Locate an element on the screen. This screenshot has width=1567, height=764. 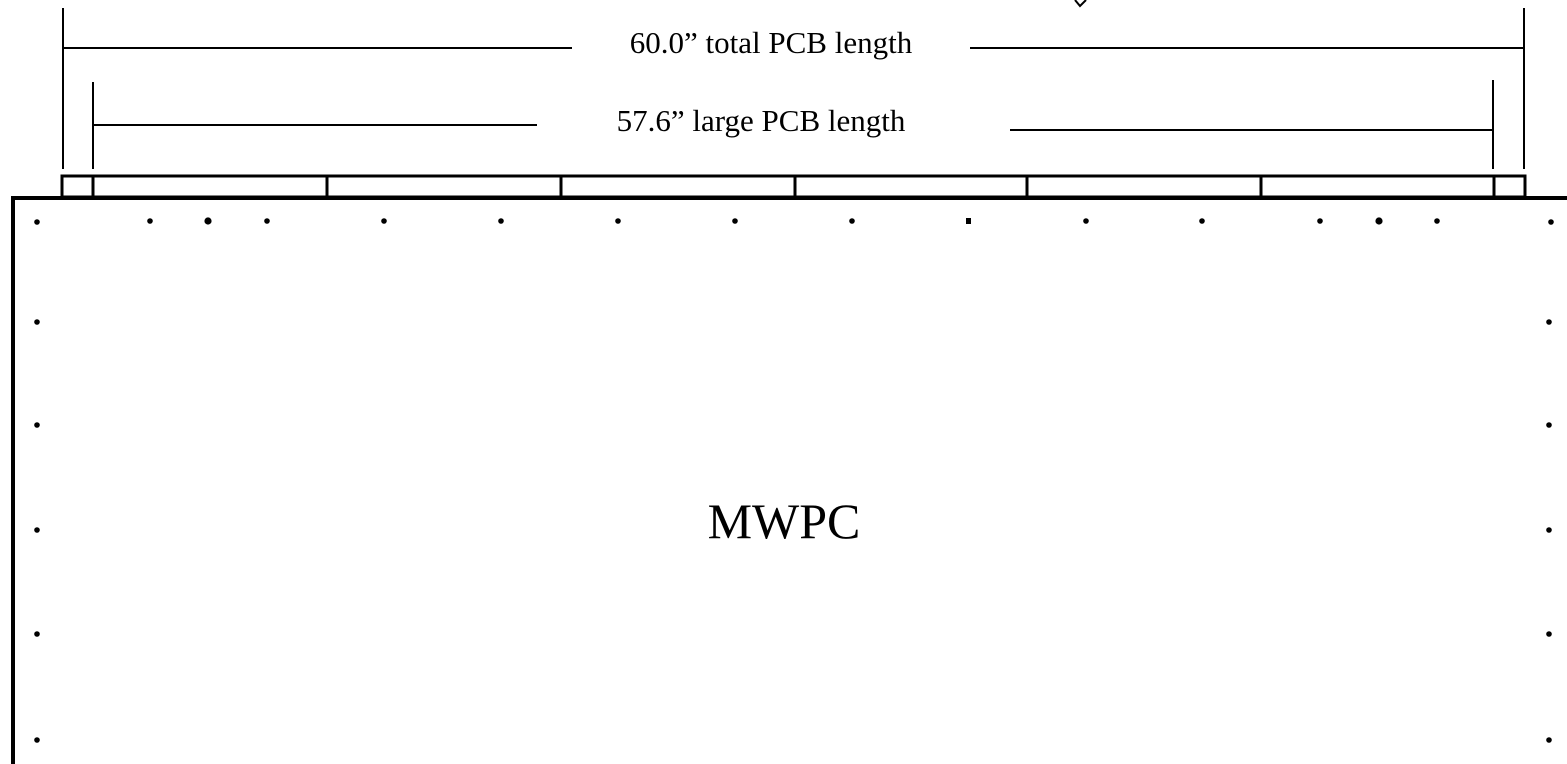
chamber-label: MWPC is located at coordinates (784, 521).